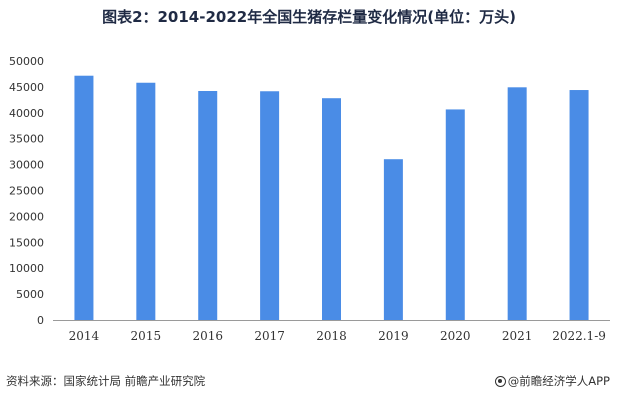  I want to click on y-tick-label: 10000, so click(26, 268).